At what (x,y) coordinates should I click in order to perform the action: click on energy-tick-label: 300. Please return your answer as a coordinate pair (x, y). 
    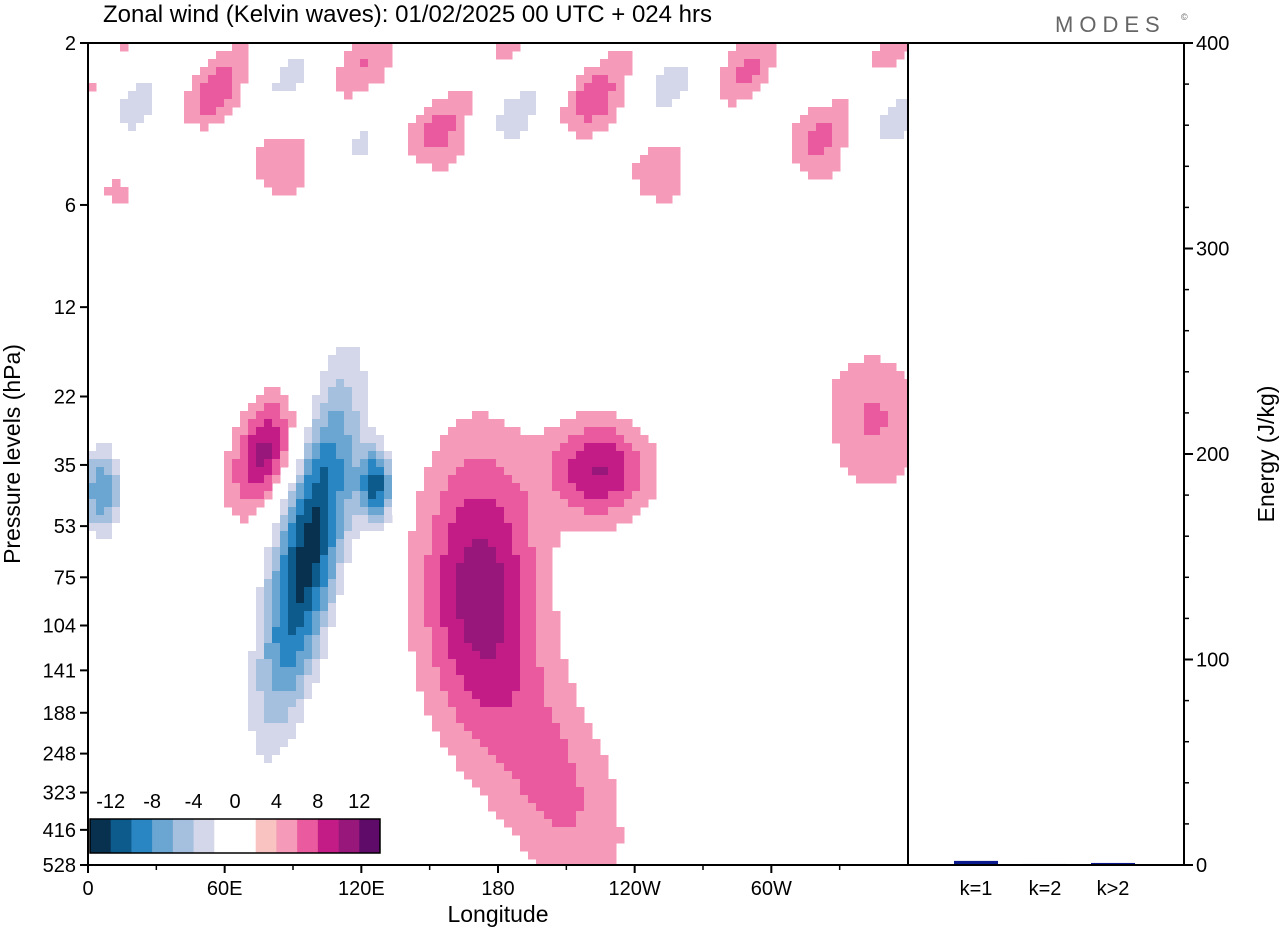
    Looking at the image, I should click on (1212, 250).